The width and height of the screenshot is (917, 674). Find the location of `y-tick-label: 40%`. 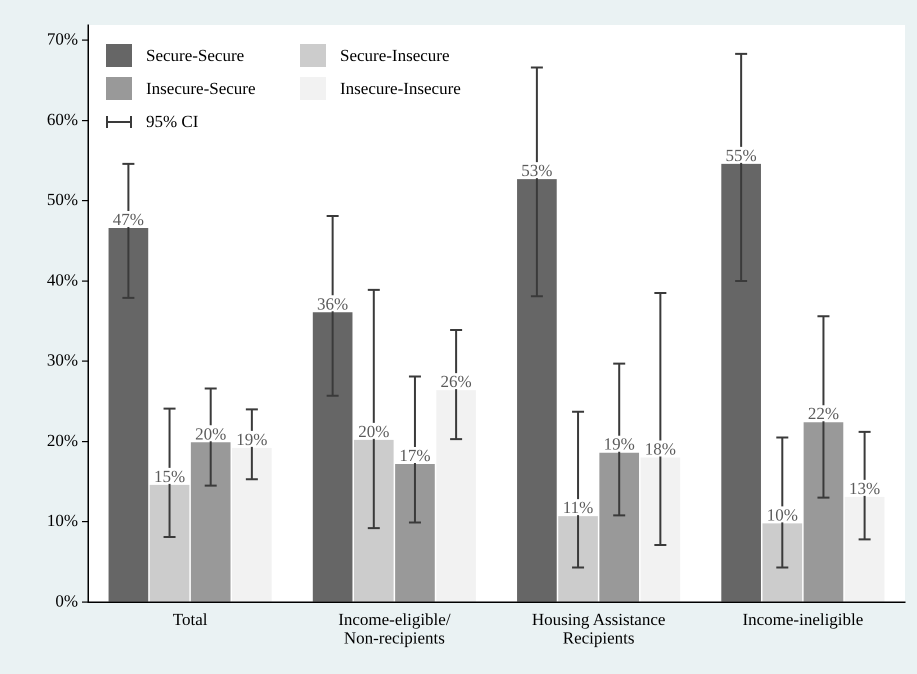

y-tick-label: 40% is located at coordinates (62, 280).